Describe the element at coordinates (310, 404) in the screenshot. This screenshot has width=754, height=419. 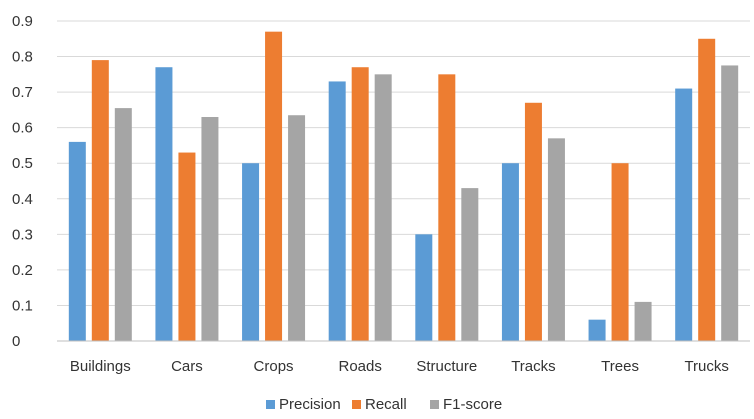
I see `legend-label: Precision` at that location.